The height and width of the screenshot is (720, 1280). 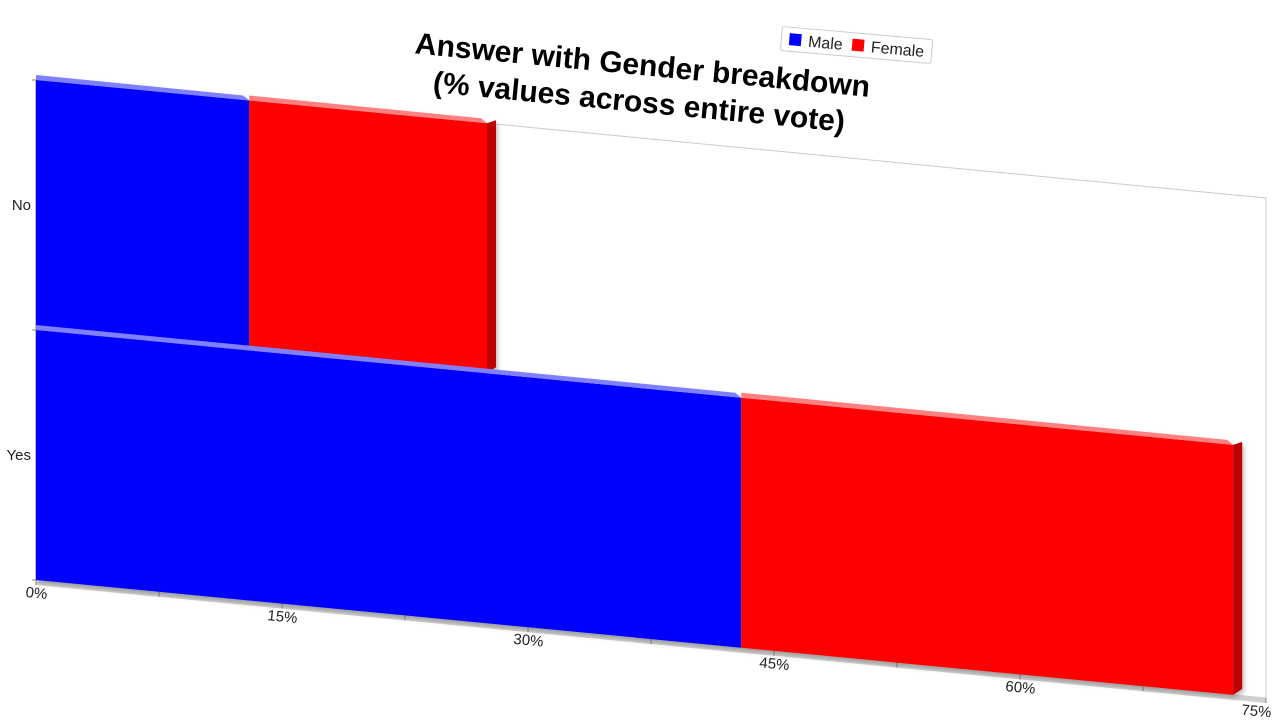 I want to click on legend: Male Female, so click(x=856, y=45).